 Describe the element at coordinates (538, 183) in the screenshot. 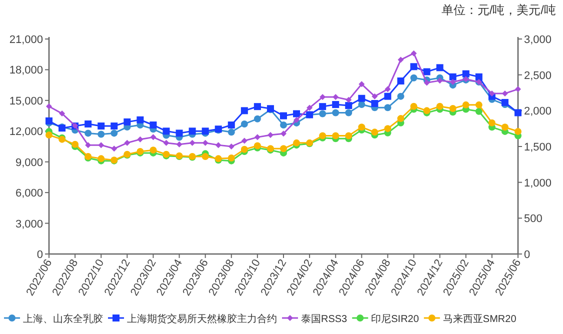

I see `y2-tick-label: 1,000` at that location.